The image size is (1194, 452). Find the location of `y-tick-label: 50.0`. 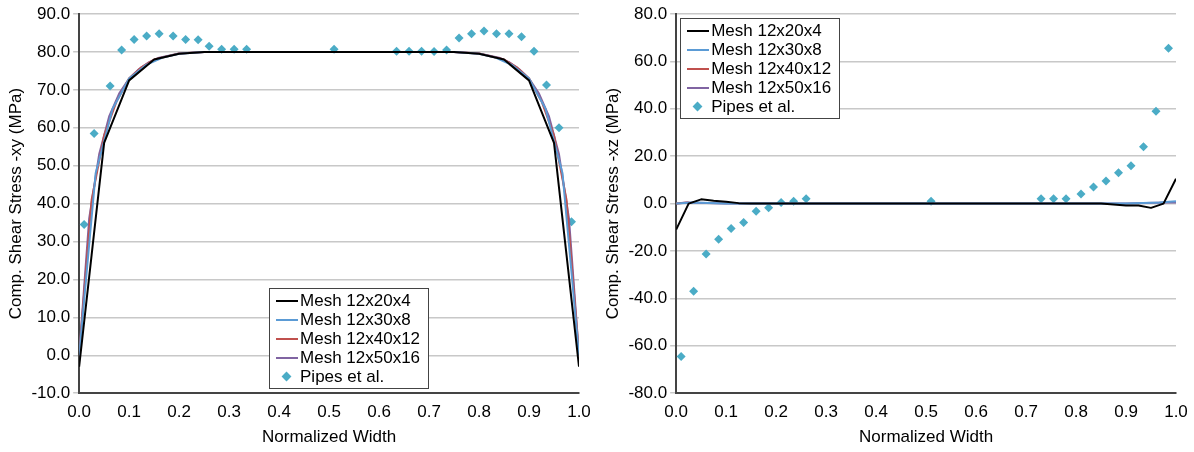

y-tick-label: 50.0 is located at coordinates (54, 165).